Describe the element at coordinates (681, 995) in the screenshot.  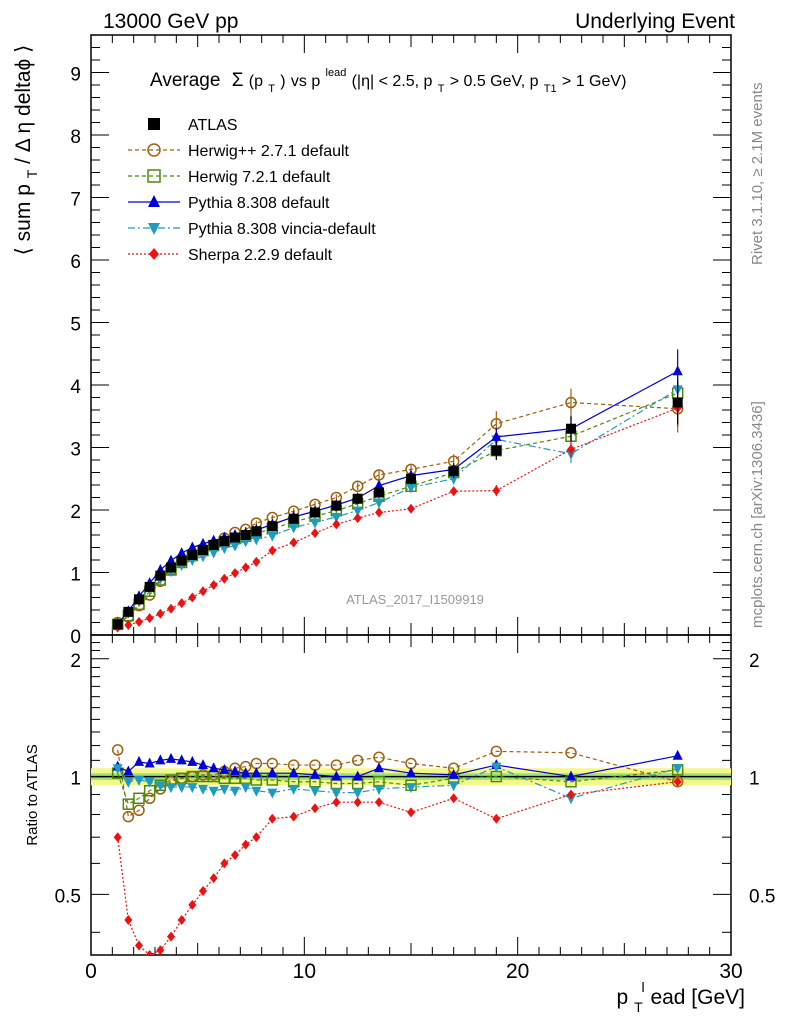
I see `x-axis-label: p T l ead [GeV]` at that location.